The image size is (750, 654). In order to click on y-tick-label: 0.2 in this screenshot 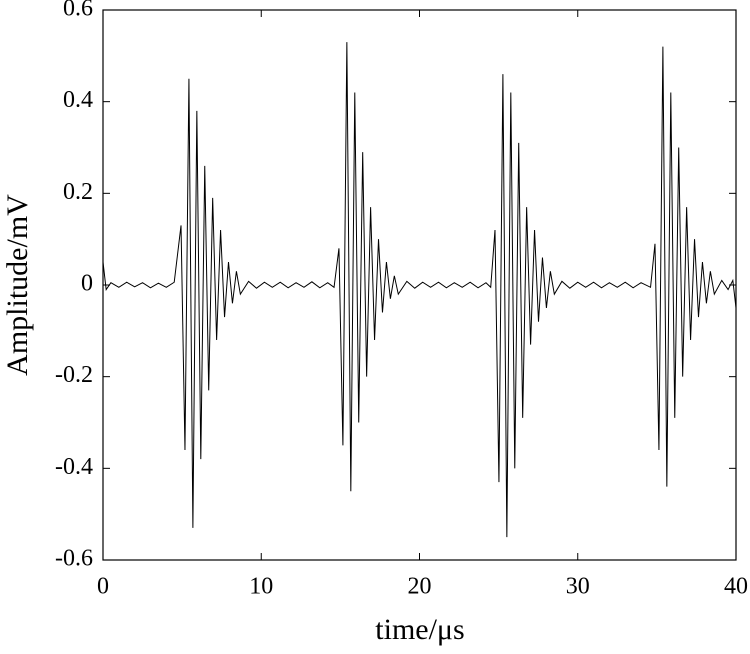, I will do `click(78, 192)`.